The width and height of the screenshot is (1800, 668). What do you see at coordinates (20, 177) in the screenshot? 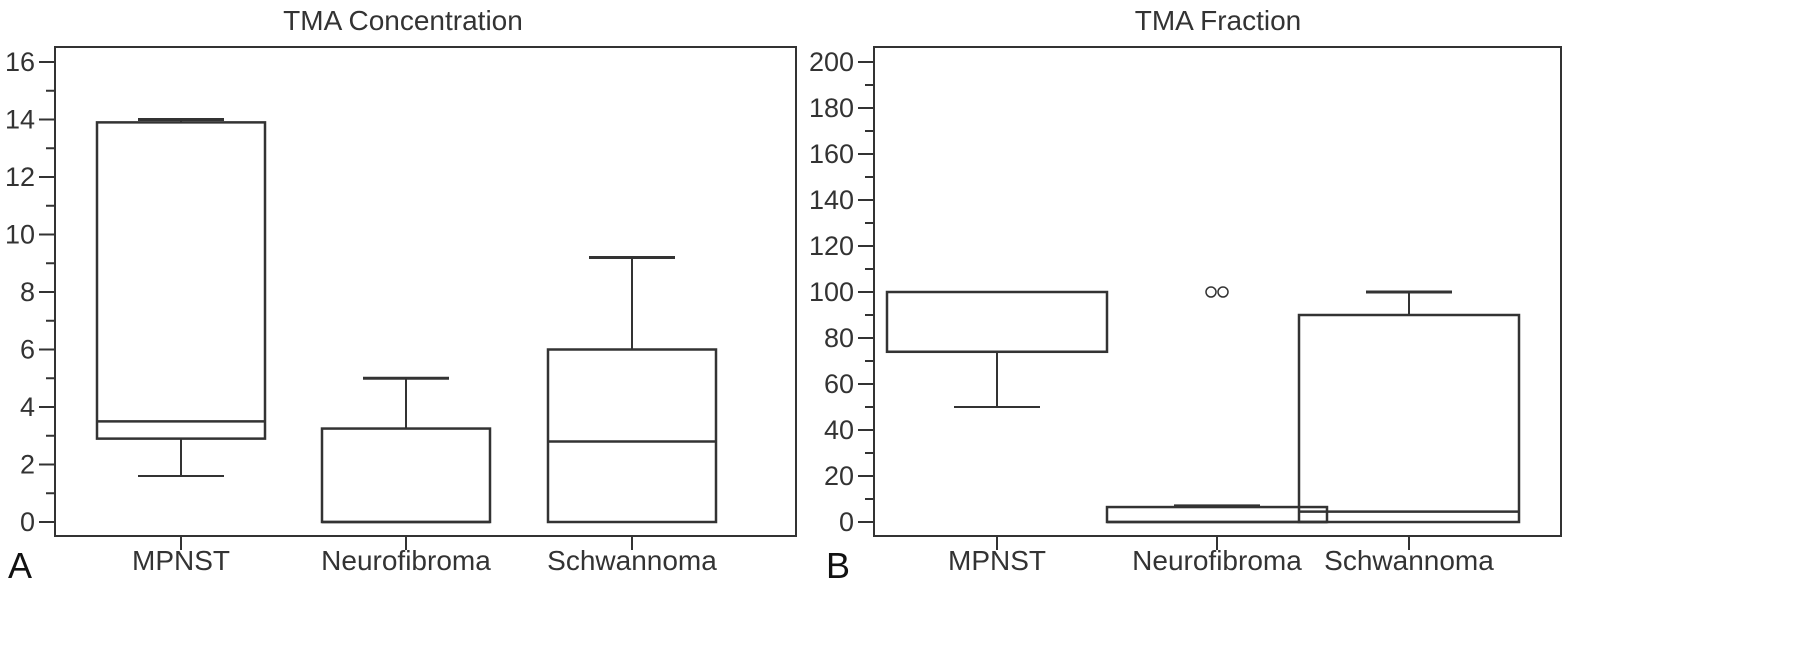
I see `y-tick-label: 12` at bounding box center [20, 177].